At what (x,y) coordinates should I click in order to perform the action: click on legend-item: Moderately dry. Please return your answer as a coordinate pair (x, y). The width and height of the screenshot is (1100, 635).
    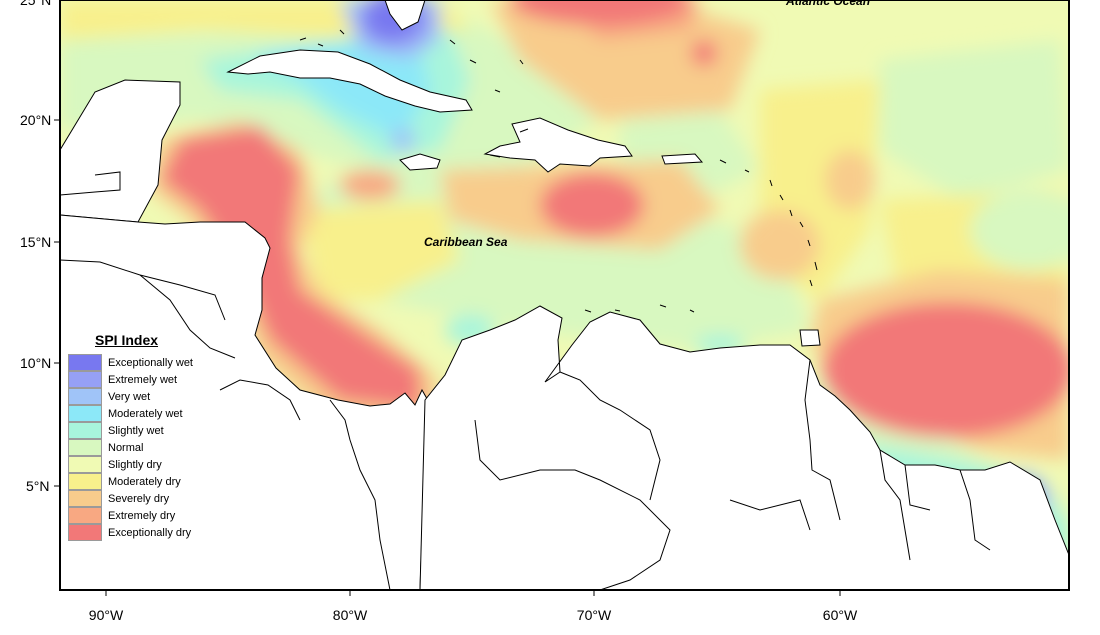
    Looking at the image, I should click on (143, 481).